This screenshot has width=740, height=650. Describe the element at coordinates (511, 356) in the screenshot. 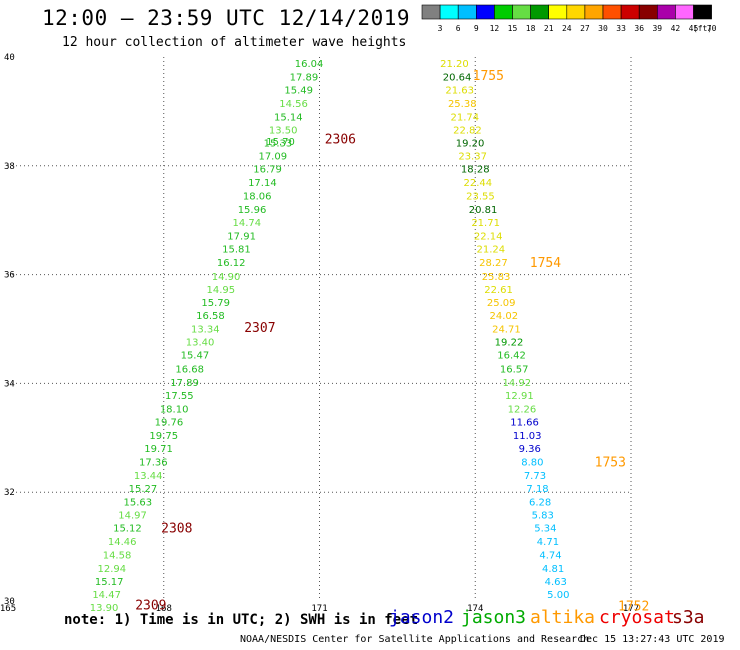

I see `wave-height-label: 16.42` at that location.